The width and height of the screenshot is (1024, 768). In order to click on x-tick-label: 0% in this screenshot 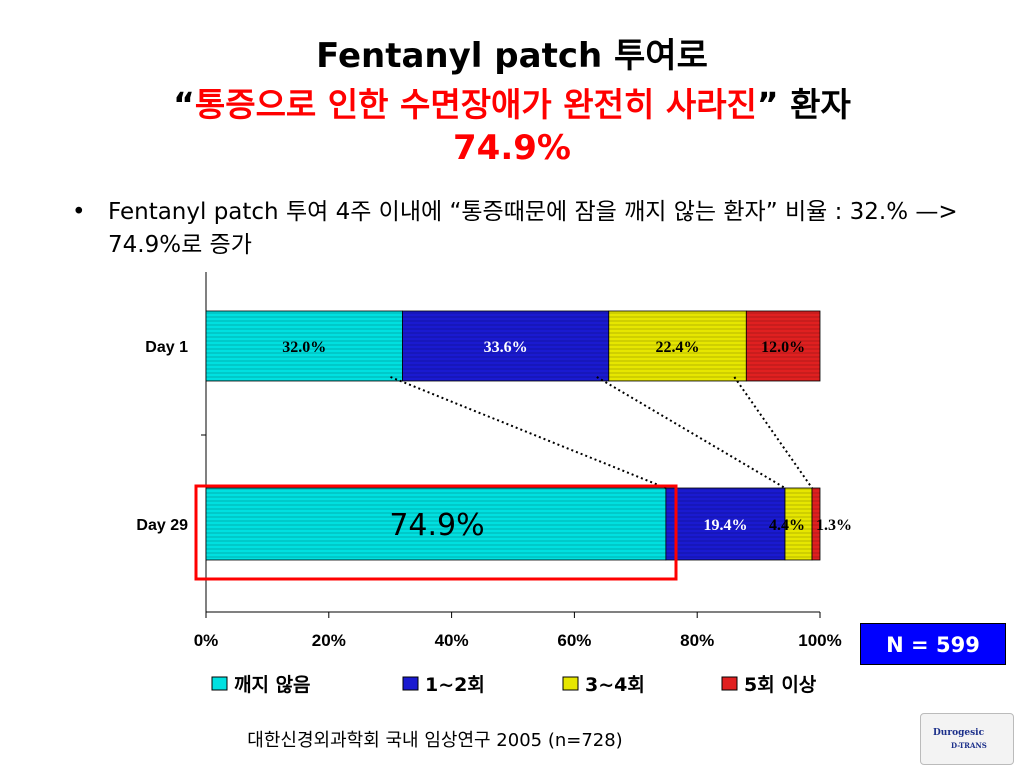, I will do `click(206, 640)`.